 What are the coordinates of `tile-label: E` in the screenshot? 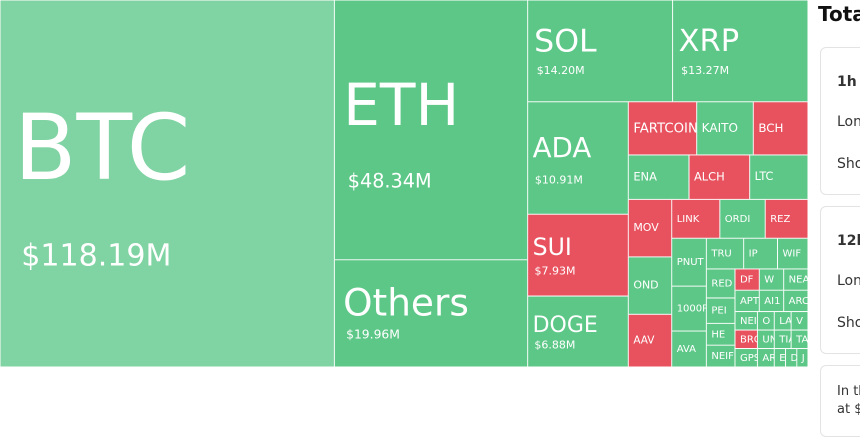 It's located at (782, 358).